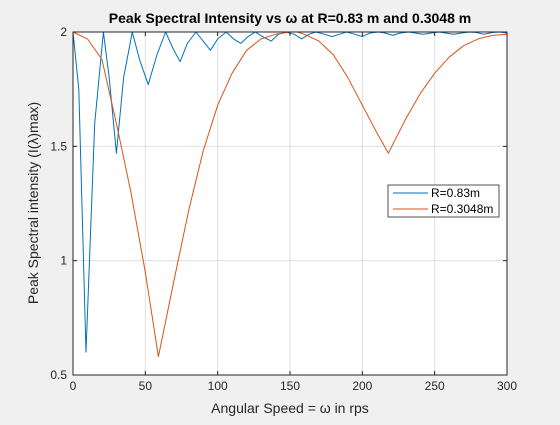 The width and height of the screenshot is (560, 425). Describe the element at coordinates (290, 408) in the screenshot. I see `x-axis-label: Angular Speed = ω in rps` at that location.